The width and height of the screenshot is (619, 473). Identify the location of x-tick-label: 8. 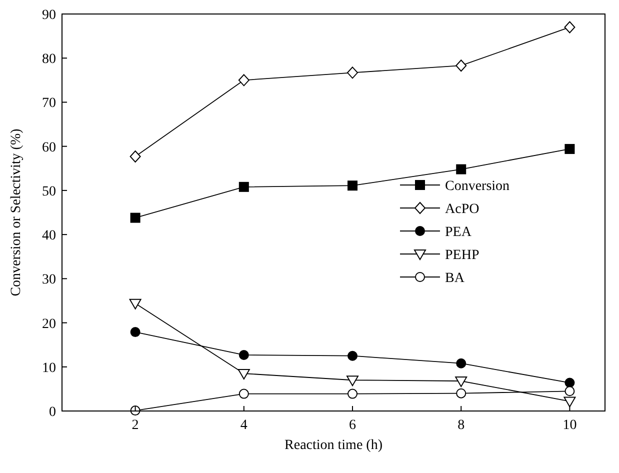
(461, 425).